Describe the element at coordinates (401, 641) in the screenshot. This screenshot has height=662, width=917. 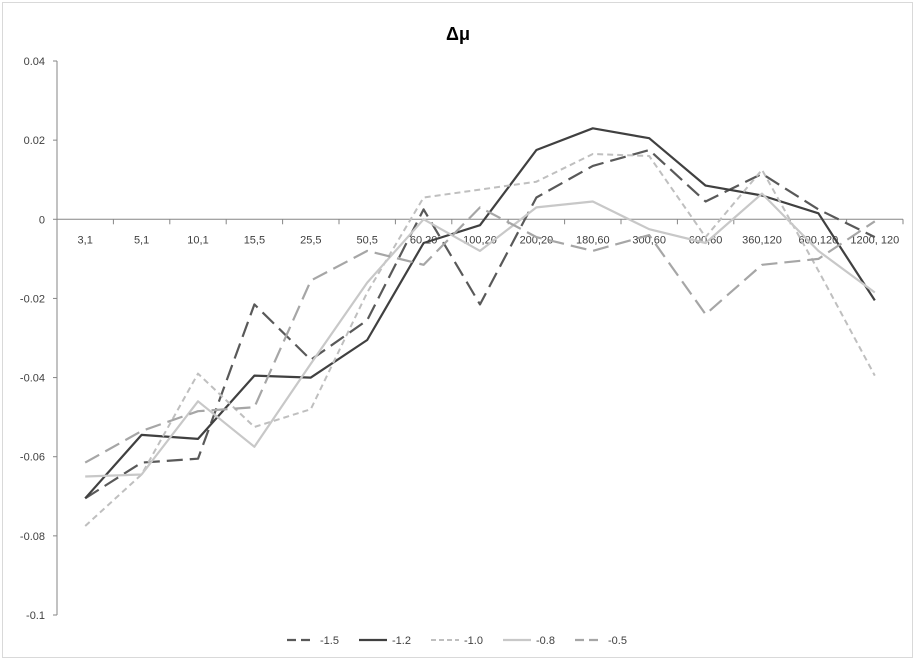
I see `legend-label: -1.2` at that location.